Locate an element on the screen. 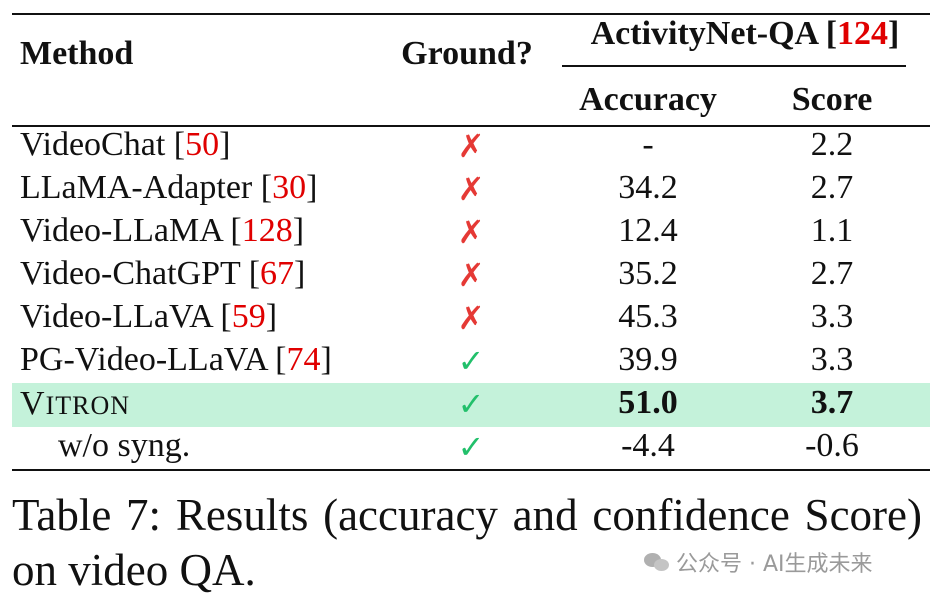 The image size is (942, 600). top-rule is located at coordinates (471, 14).